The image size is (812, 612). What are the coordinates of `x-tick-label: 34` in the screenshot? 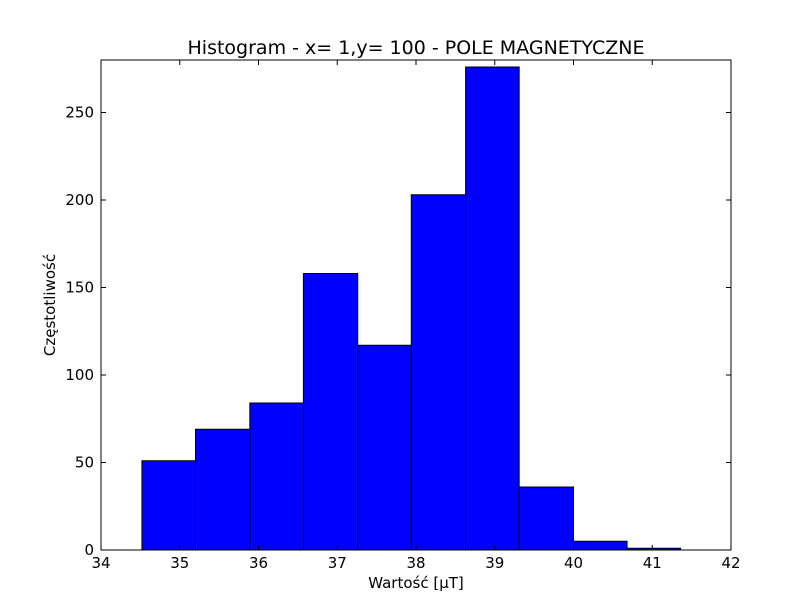 It's located at (100, 563).